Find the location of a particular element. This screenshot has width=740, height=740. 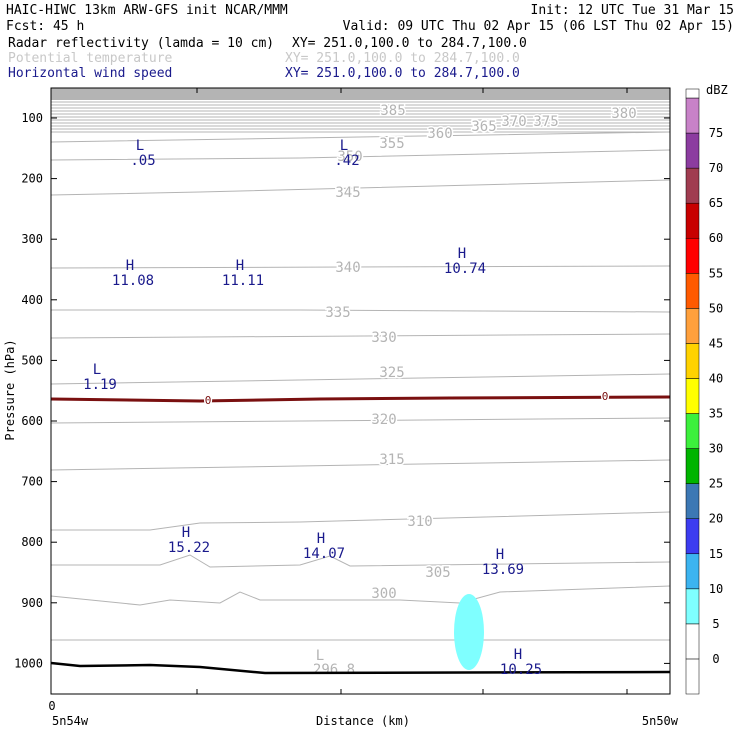

header-fcst: Fcst: 45 h is located at coordinates (45, 26).